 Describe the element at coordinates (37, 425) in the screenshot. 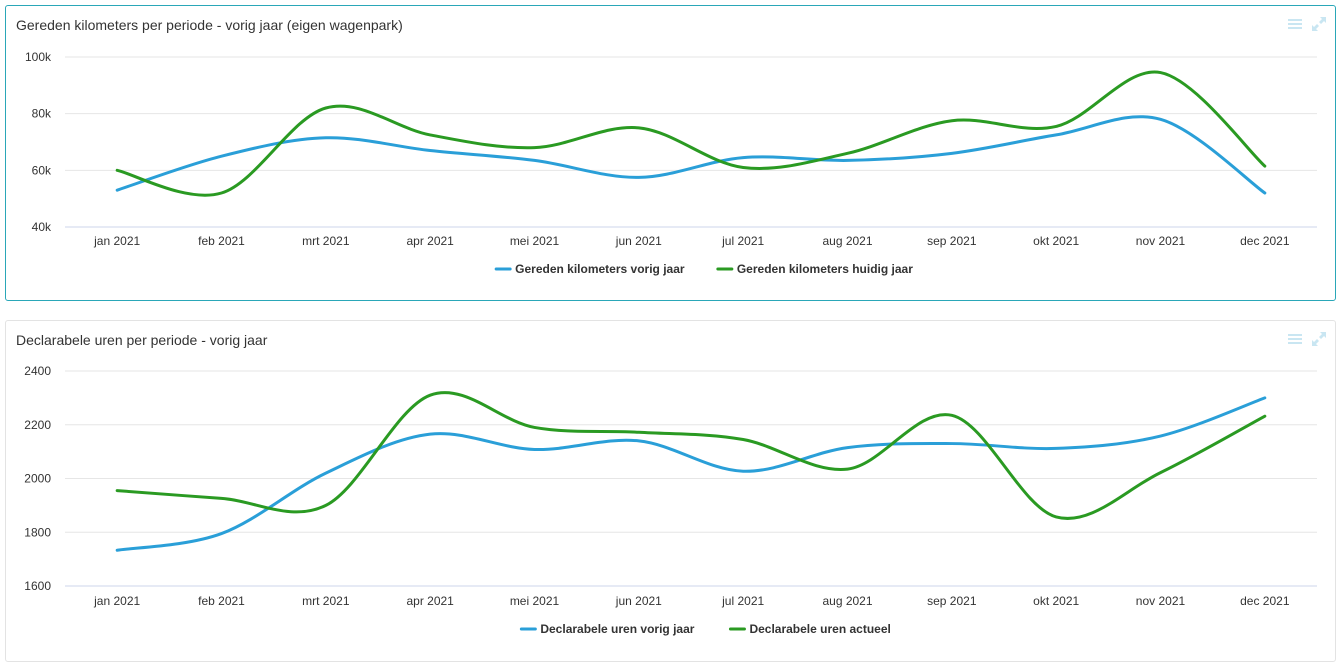

I see `y-tick-label: 2200` at that location.